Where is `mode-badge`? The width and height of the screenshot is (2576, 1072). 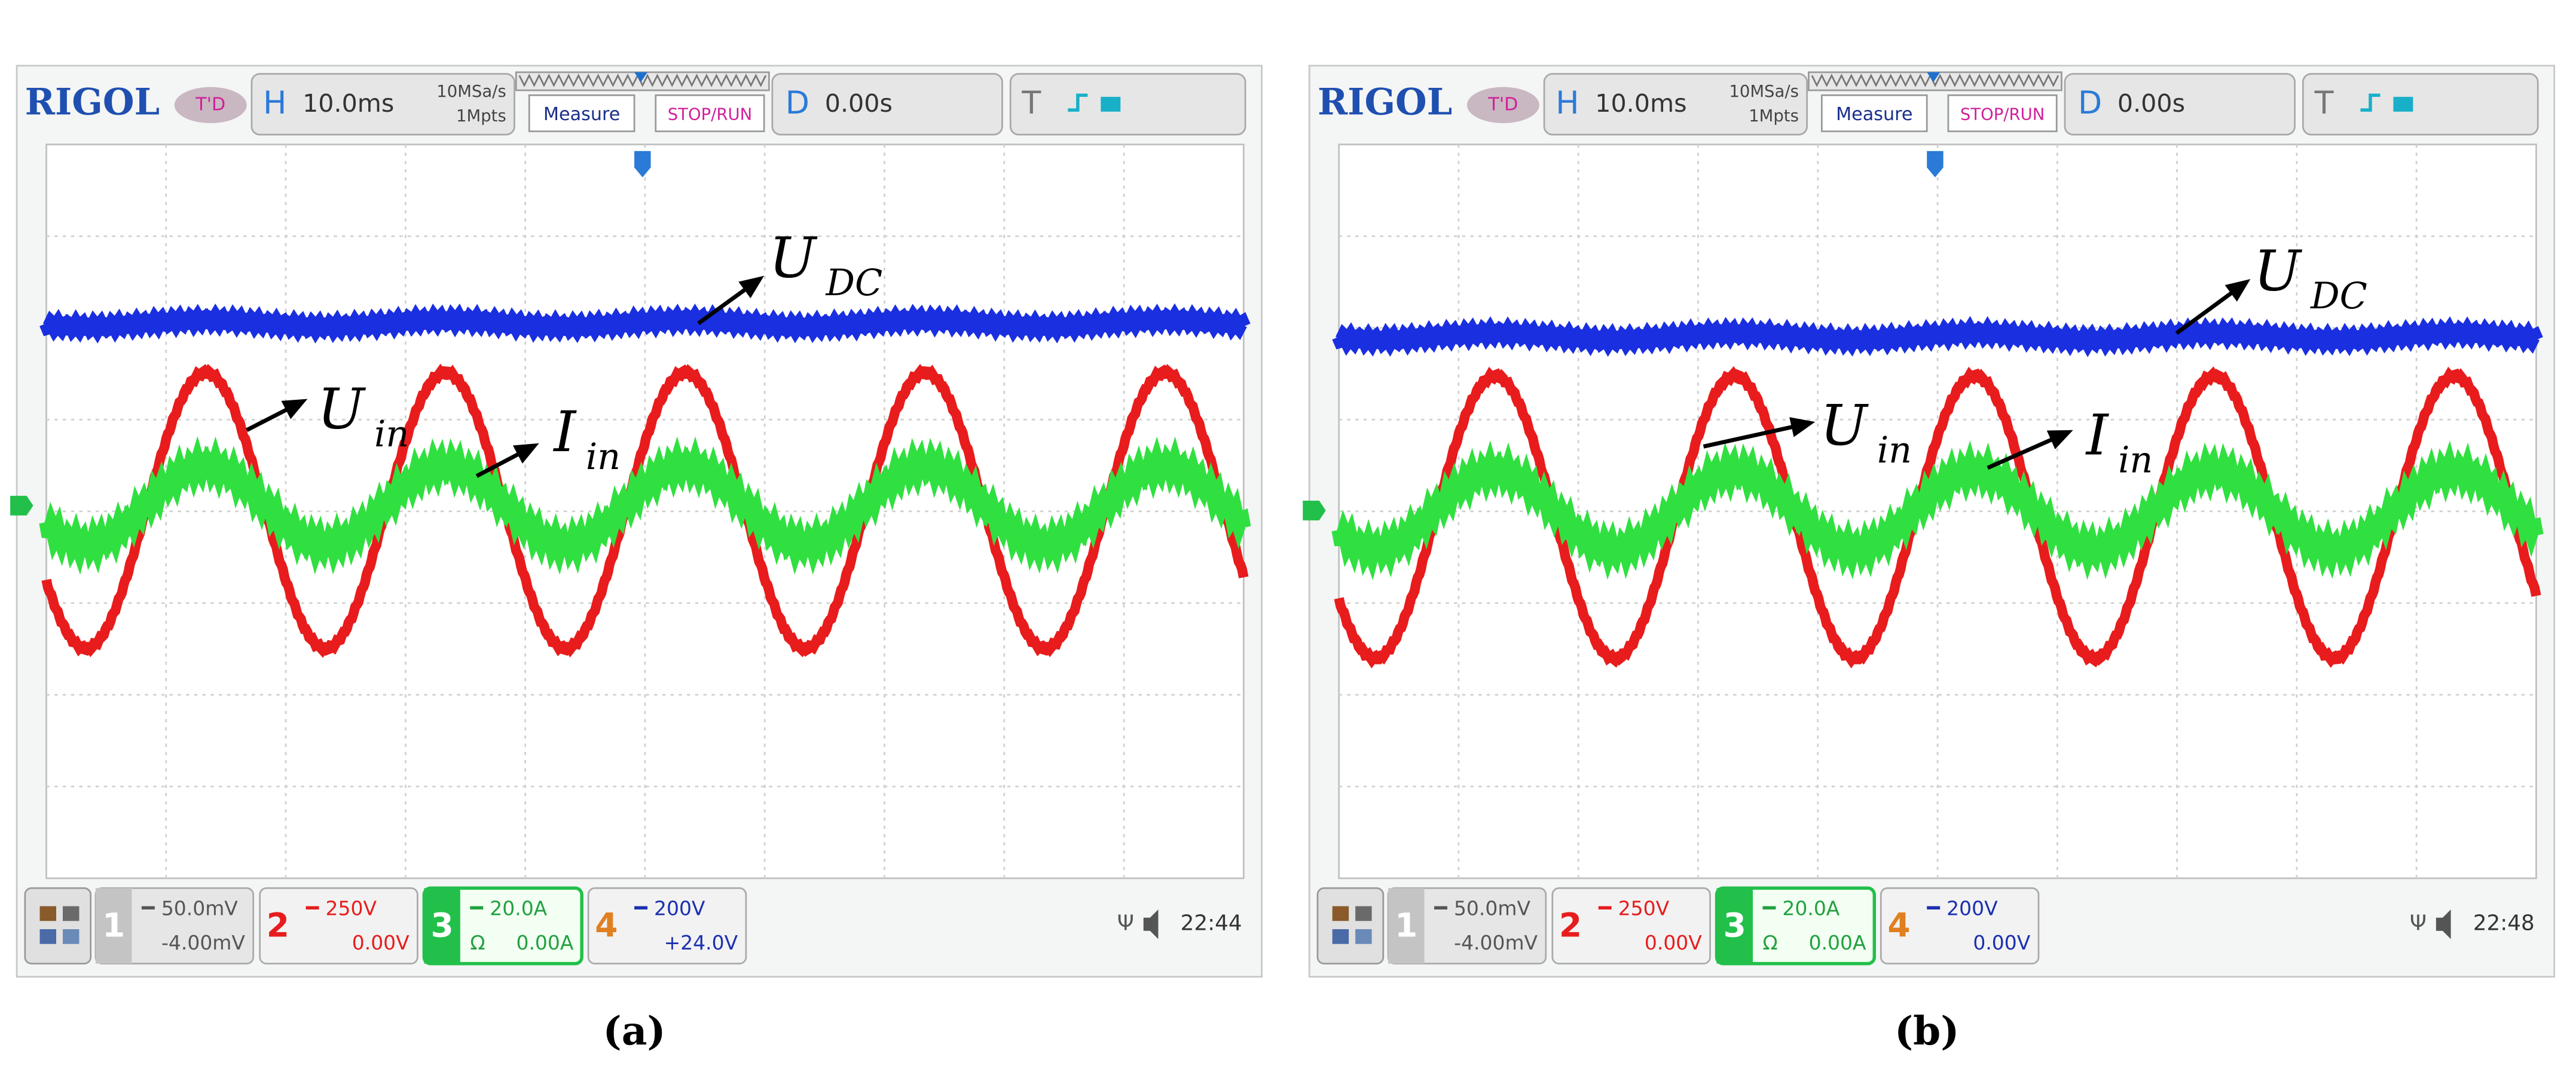
mode-badge is located at coordinates (1502, 105).